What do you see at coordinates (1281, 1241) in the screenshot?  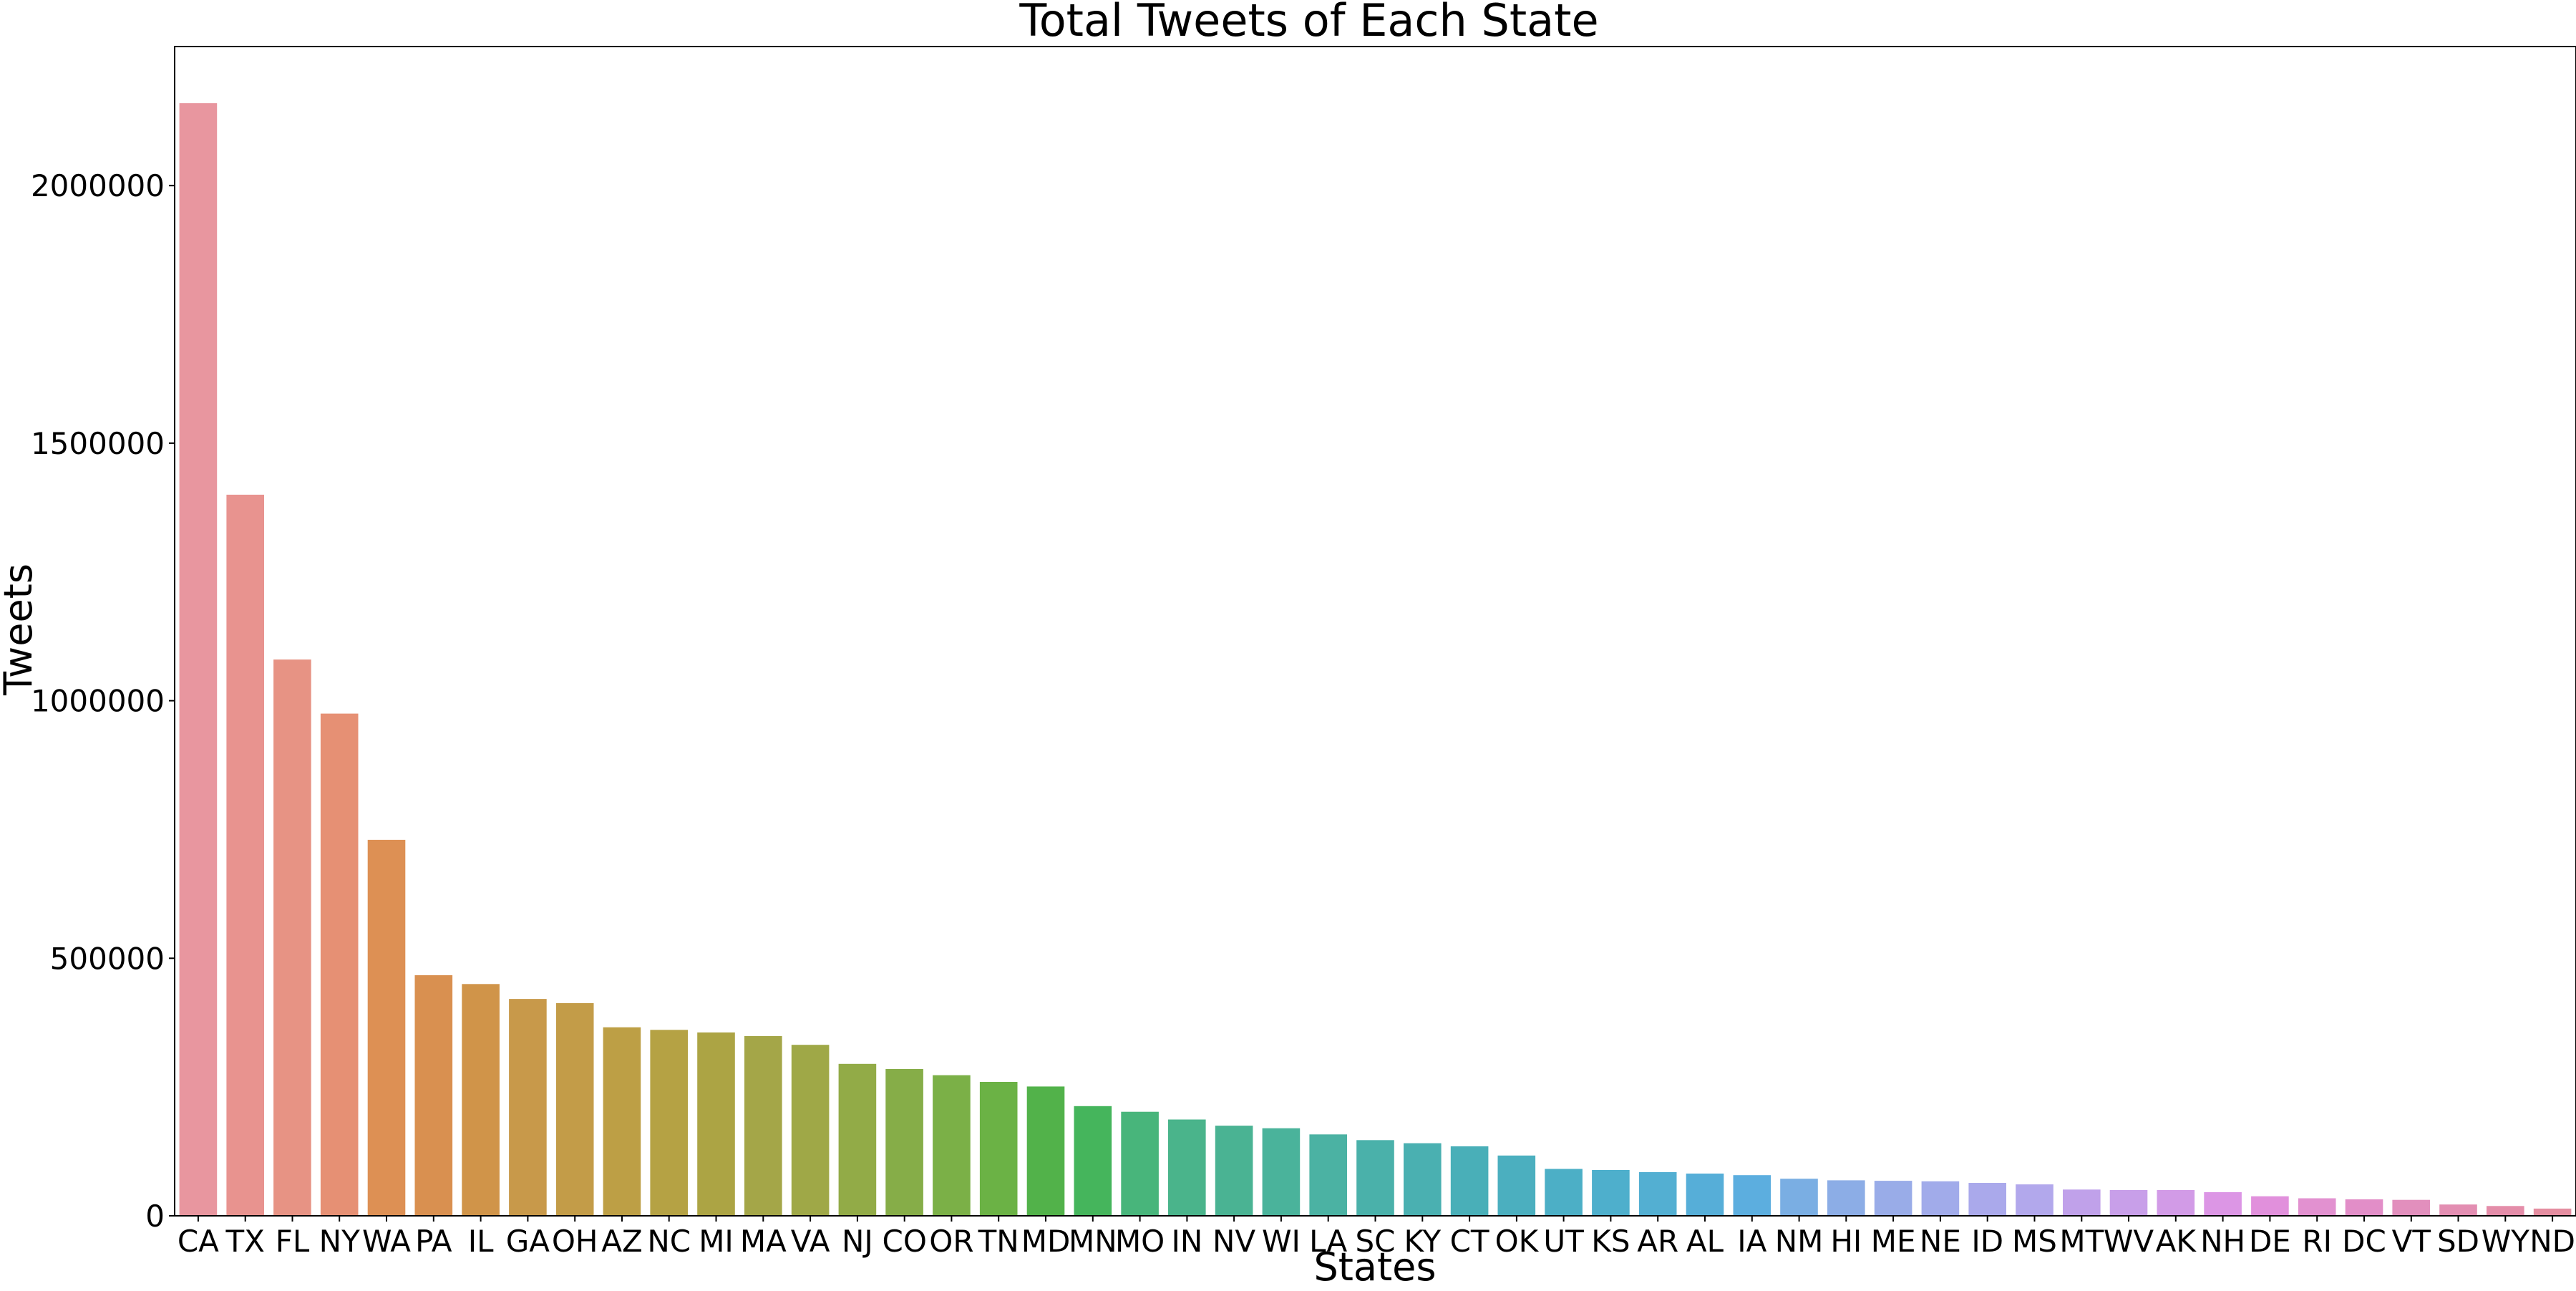 I see `x-tick-label: WI` at bounding box center [1281, 1241].